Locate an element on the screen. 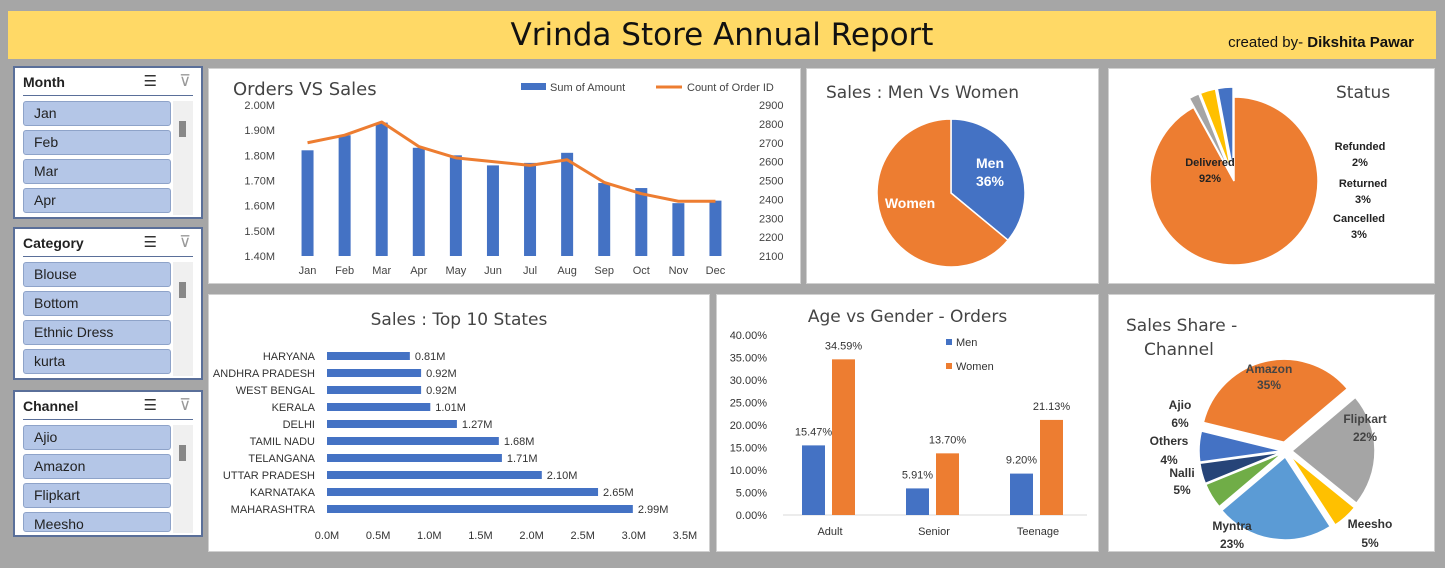 This screenshot has height=568, width=1445. data-label: 2.99M is located at coordinates (653, 510).